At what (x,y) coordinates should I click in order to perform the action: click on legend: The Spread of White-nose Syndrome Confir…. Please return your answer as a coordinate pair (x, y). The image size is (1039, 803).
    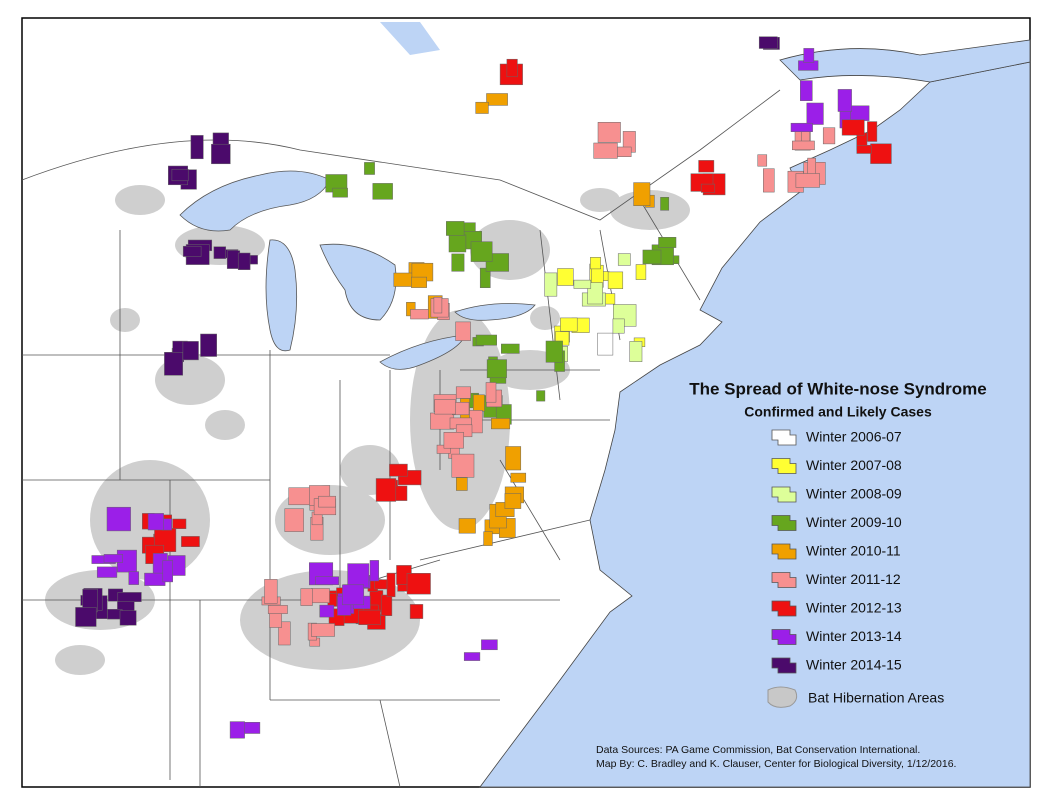
    Looking at the image, I should click on (838, 543).